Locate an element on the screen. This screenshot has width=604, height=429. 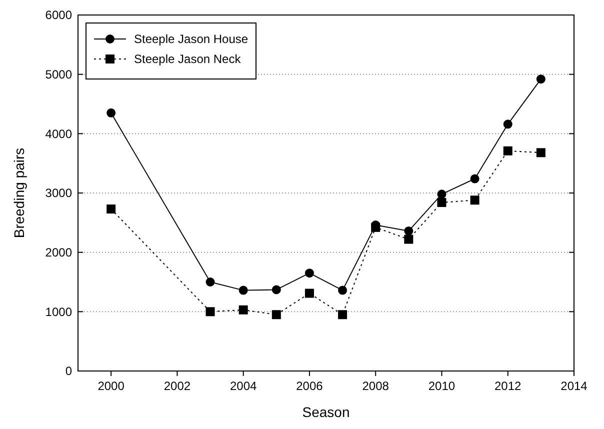
x-tick-label: 2010 is located at coordinates (442, 386).